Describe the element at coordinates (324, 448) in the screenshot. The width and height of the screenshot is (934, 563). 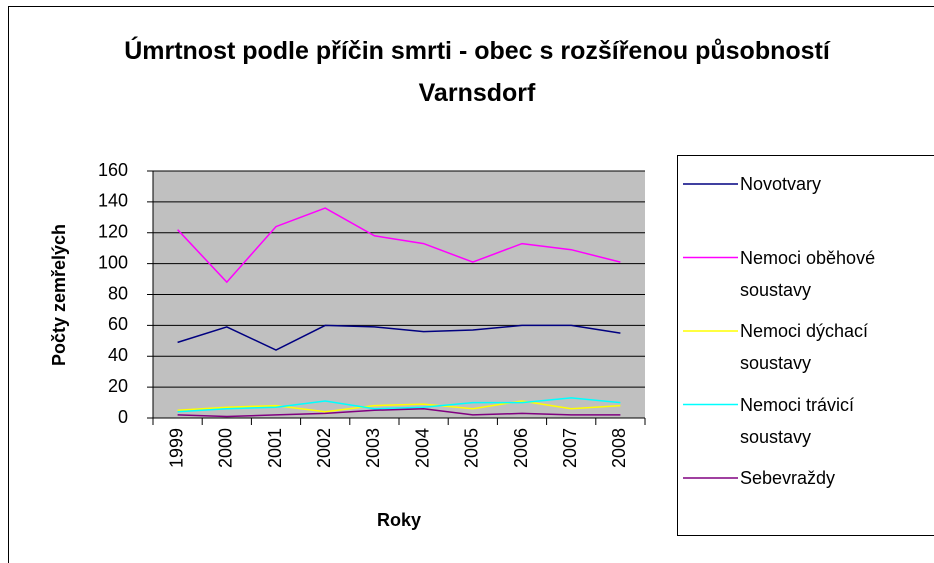
I see `x-tick-label: 2002` at that location.